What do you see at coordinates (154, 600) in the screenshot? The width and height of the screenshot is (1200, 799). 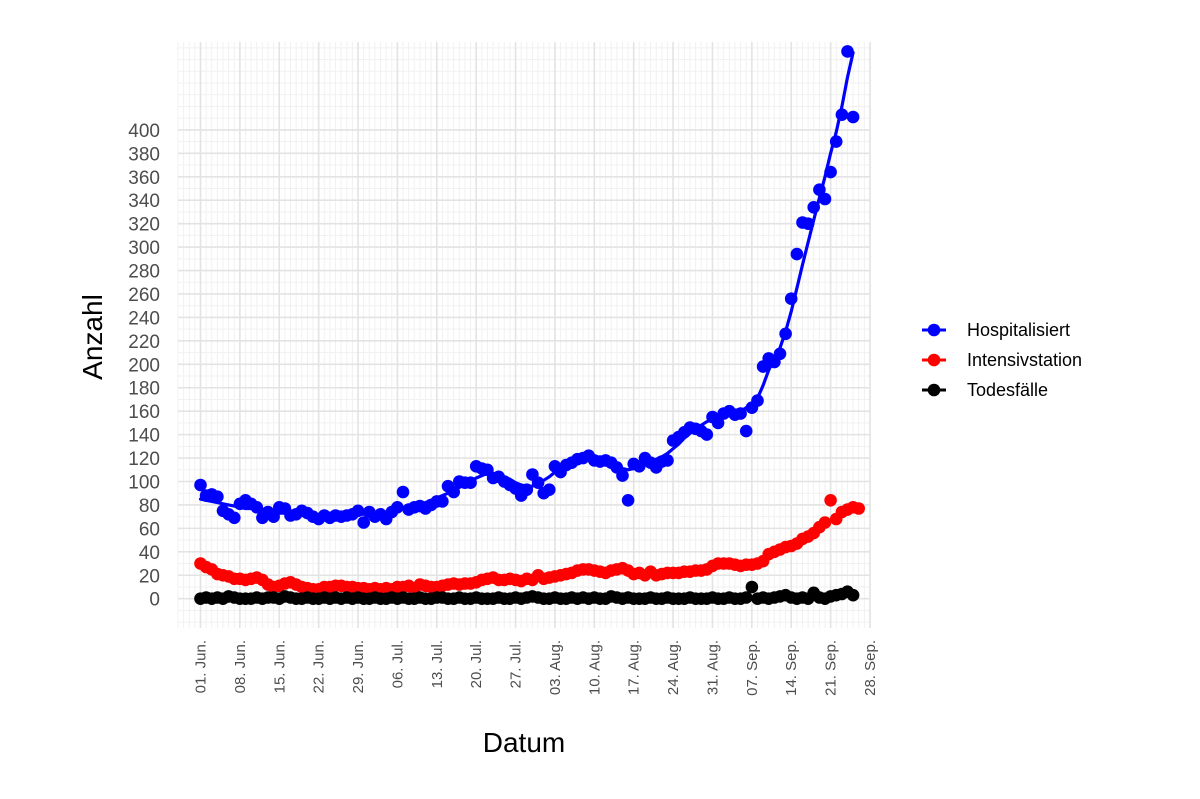 I see `y-tick-label: 0` at bounding box center [154, 600].